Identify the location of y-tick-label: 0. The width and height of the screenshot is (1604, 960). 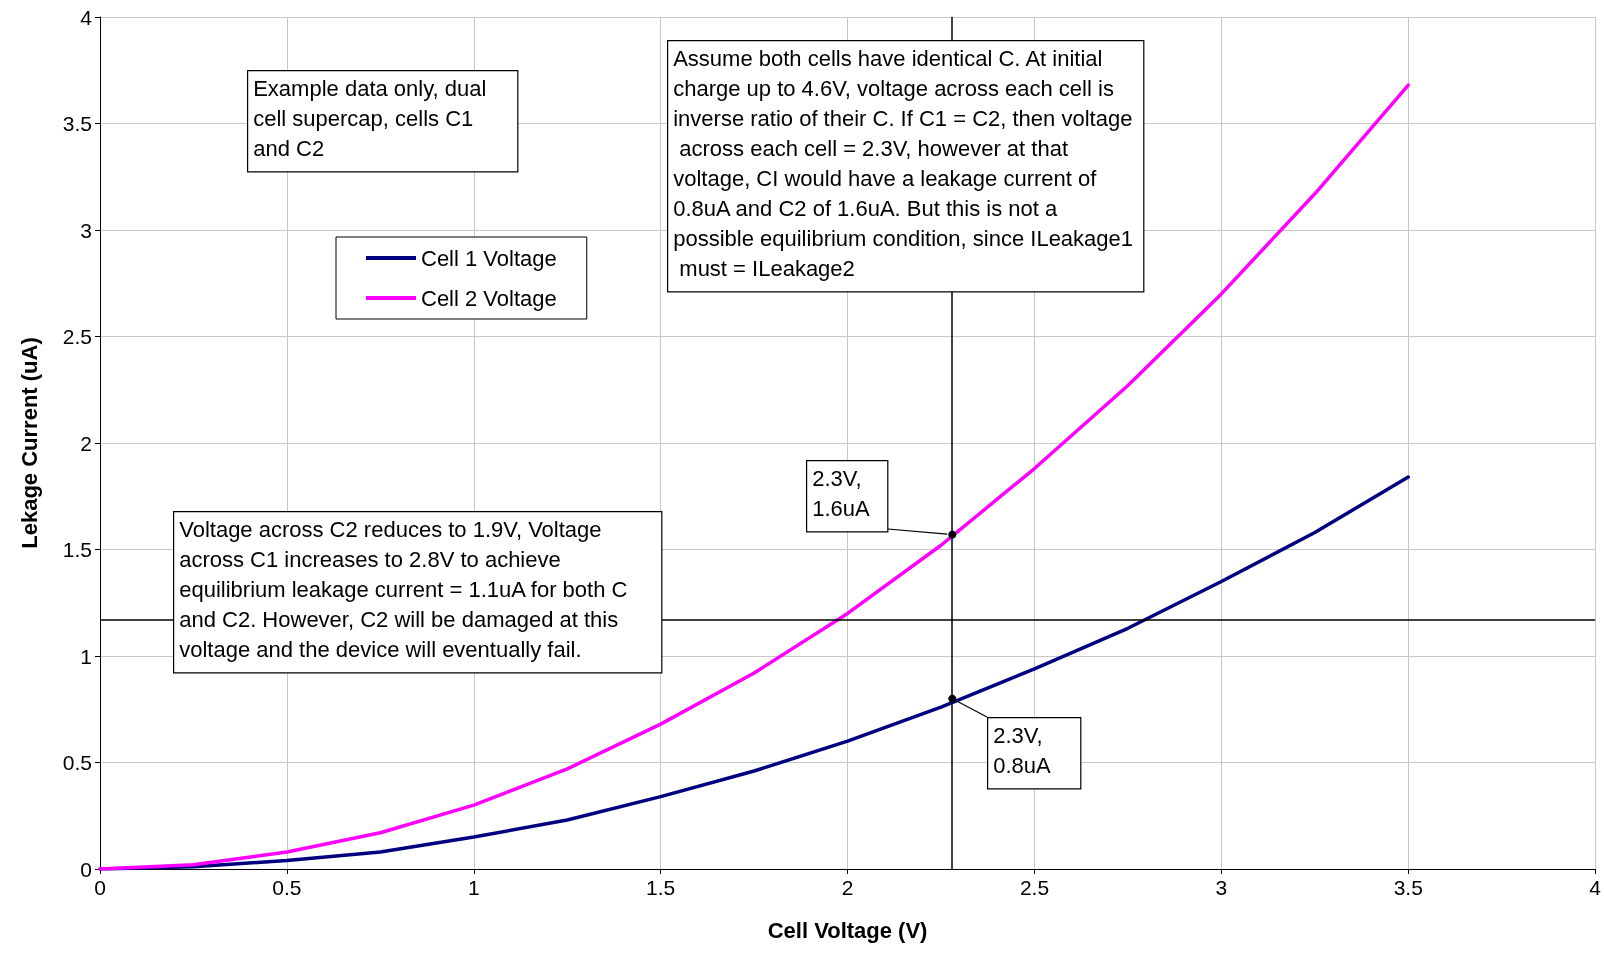
(86, 869).